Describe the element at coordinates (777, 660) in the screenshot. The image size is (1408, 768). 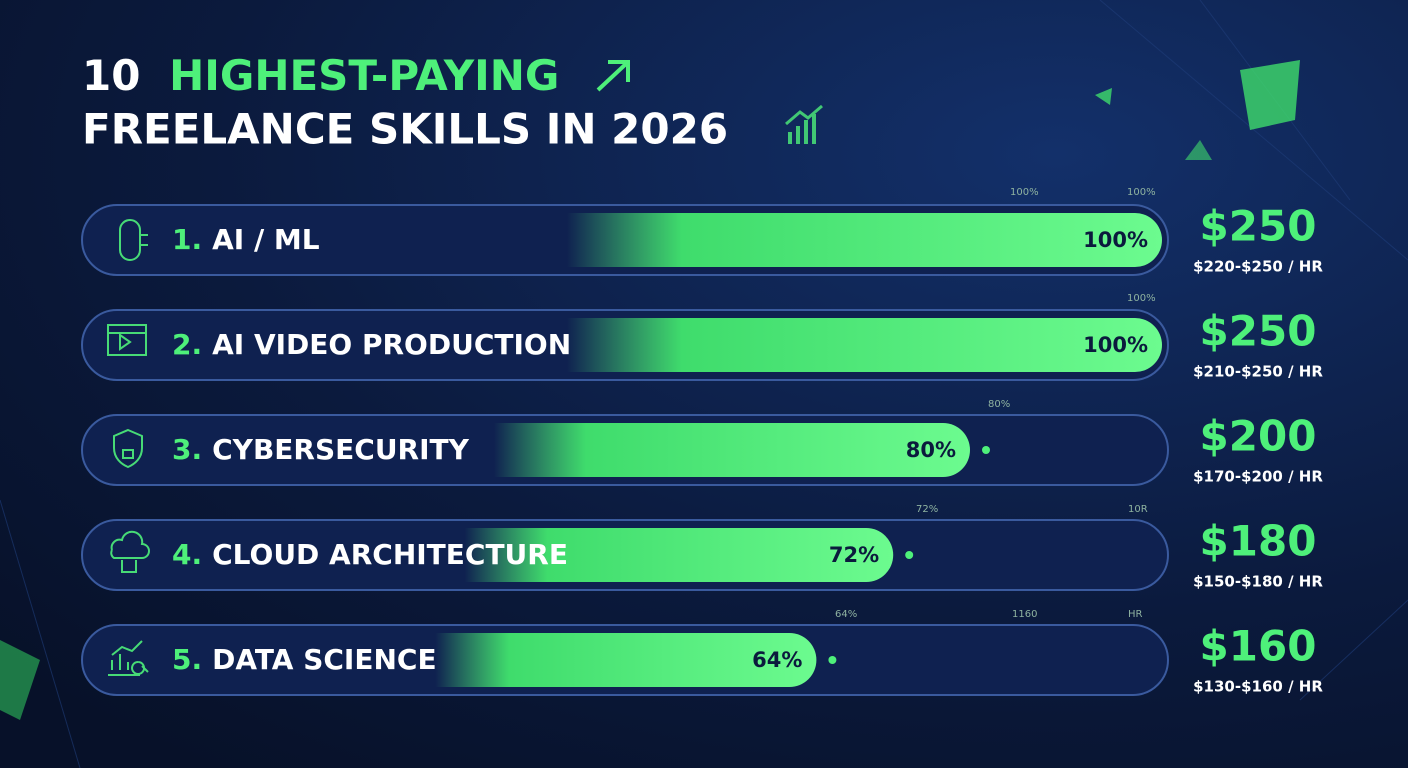
I see `value-label: 64%` at that location.